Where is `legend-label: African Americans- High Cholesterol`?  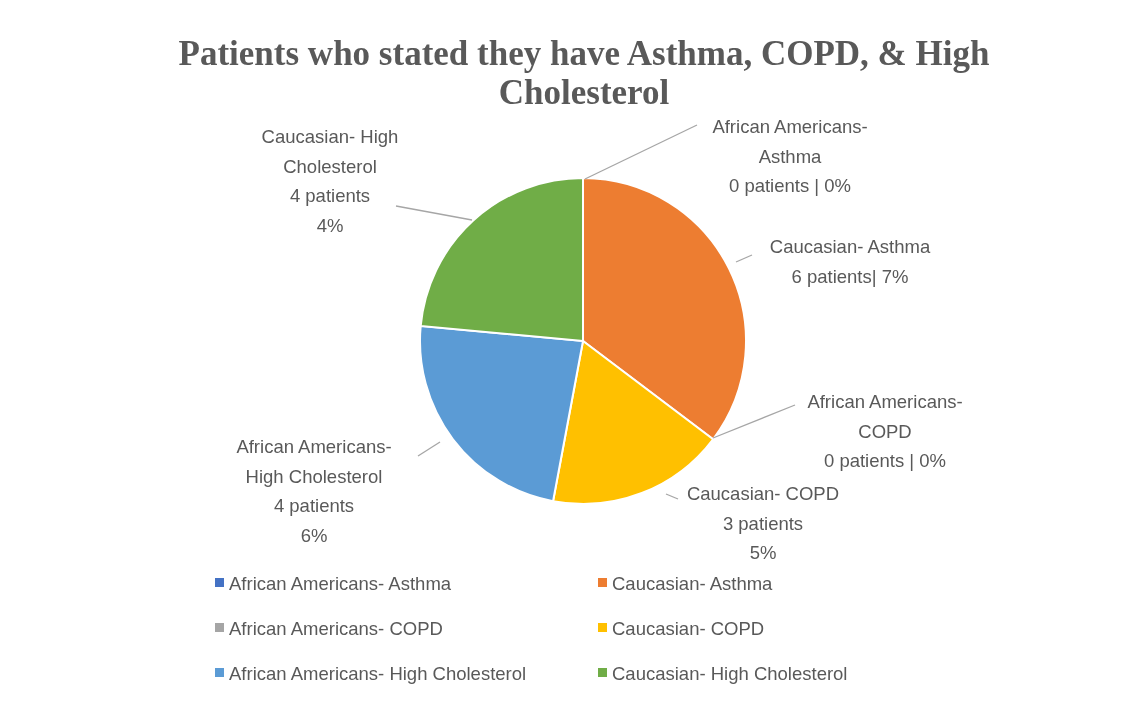 legend-label: African Americans- High Cholesterol is located at coordinates (378, 673).